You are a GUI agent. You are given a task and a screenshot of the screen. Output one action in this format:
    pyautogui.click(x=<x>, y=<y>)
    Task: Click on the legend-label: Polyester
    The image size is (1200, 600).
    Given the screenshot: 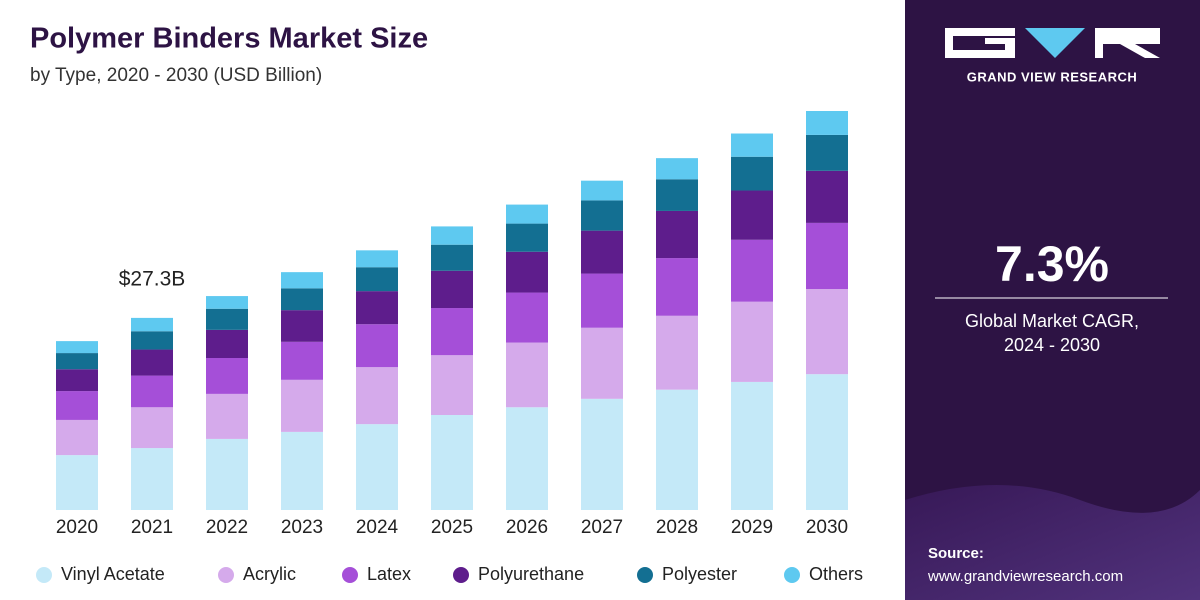 What is the action you would take?
    pyautogui.click(x=699, y=574)
    